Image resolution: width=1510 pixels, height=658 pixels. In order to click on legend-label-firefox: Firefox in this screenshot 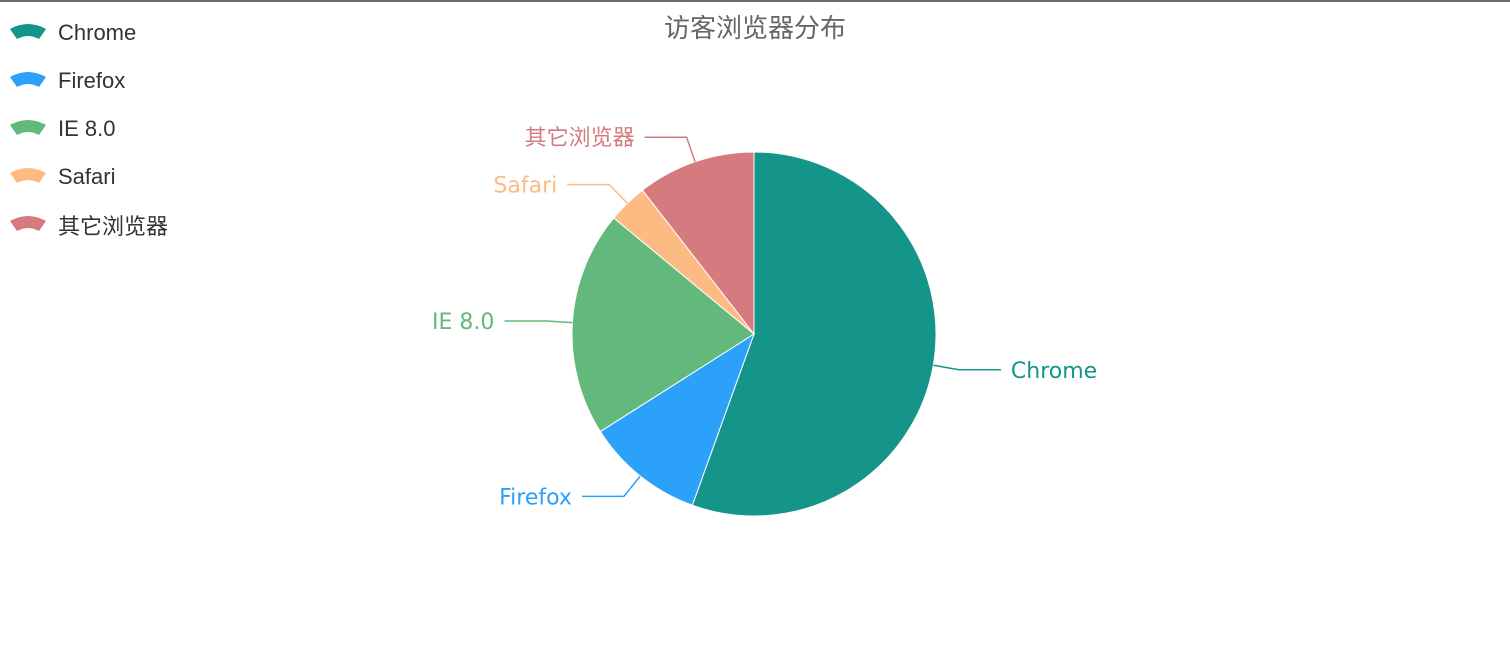, I will do `click(92, 80)`.